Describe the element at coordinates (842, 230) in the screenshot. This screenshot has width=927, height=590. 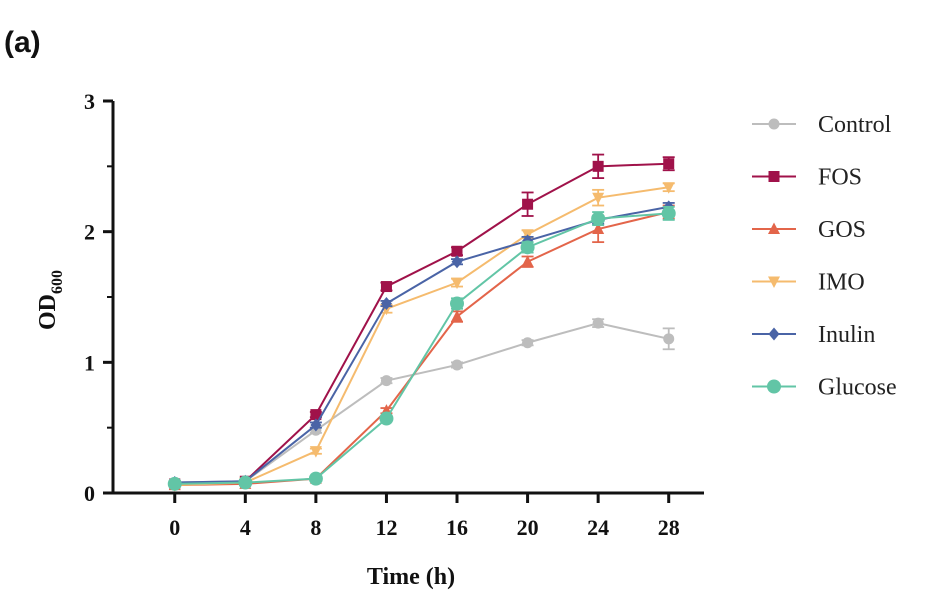
I see `legend-label-gos: GOS` at that location.